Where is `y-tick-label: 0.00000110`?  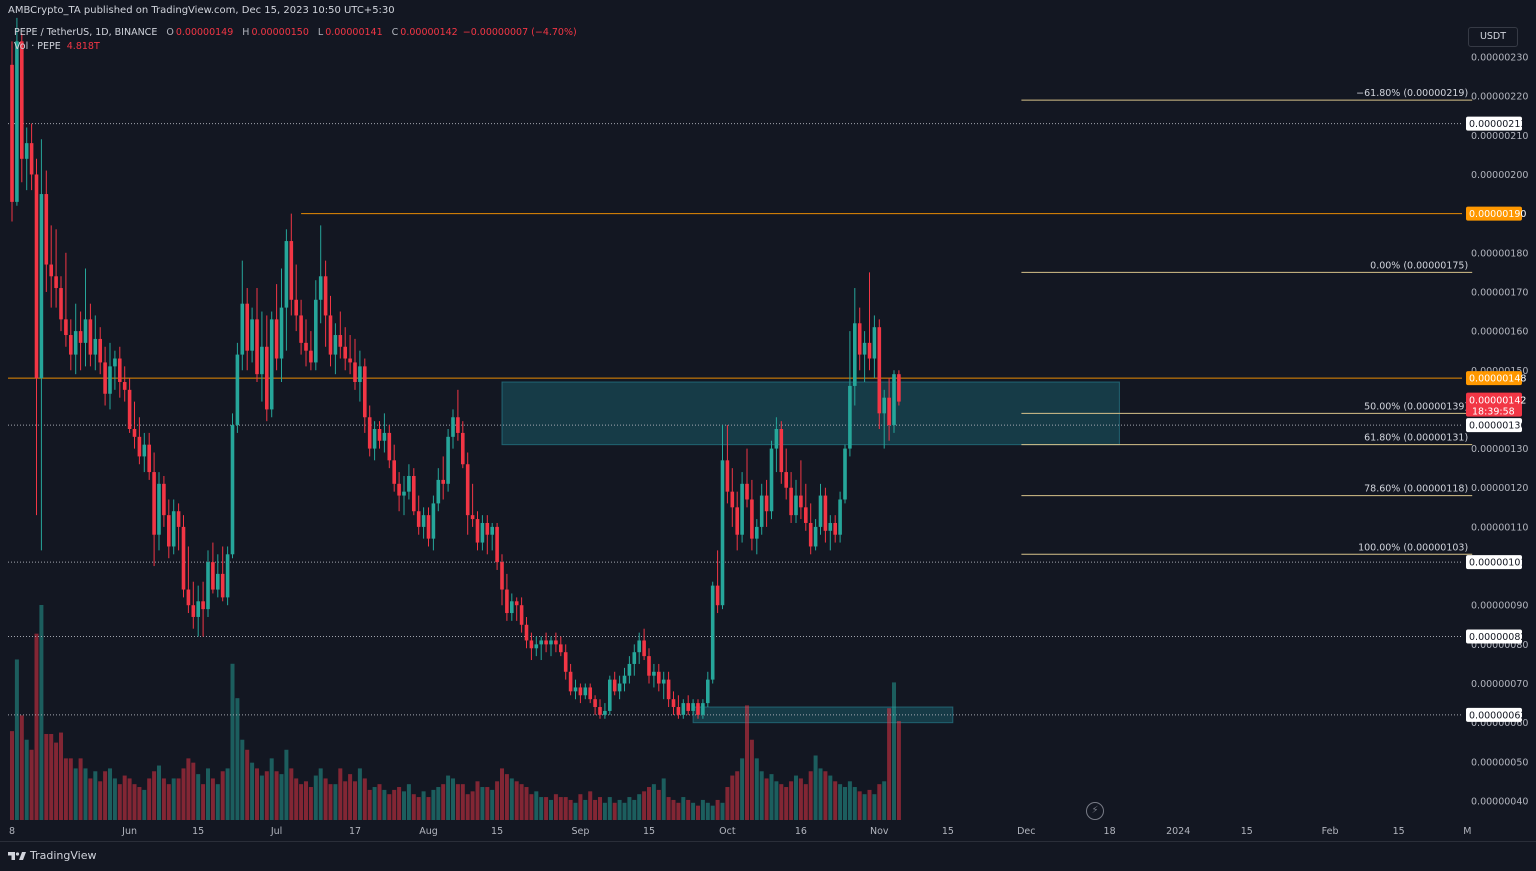 y-tick-label: 0.00000110 is located at coordinates (1499, 527).